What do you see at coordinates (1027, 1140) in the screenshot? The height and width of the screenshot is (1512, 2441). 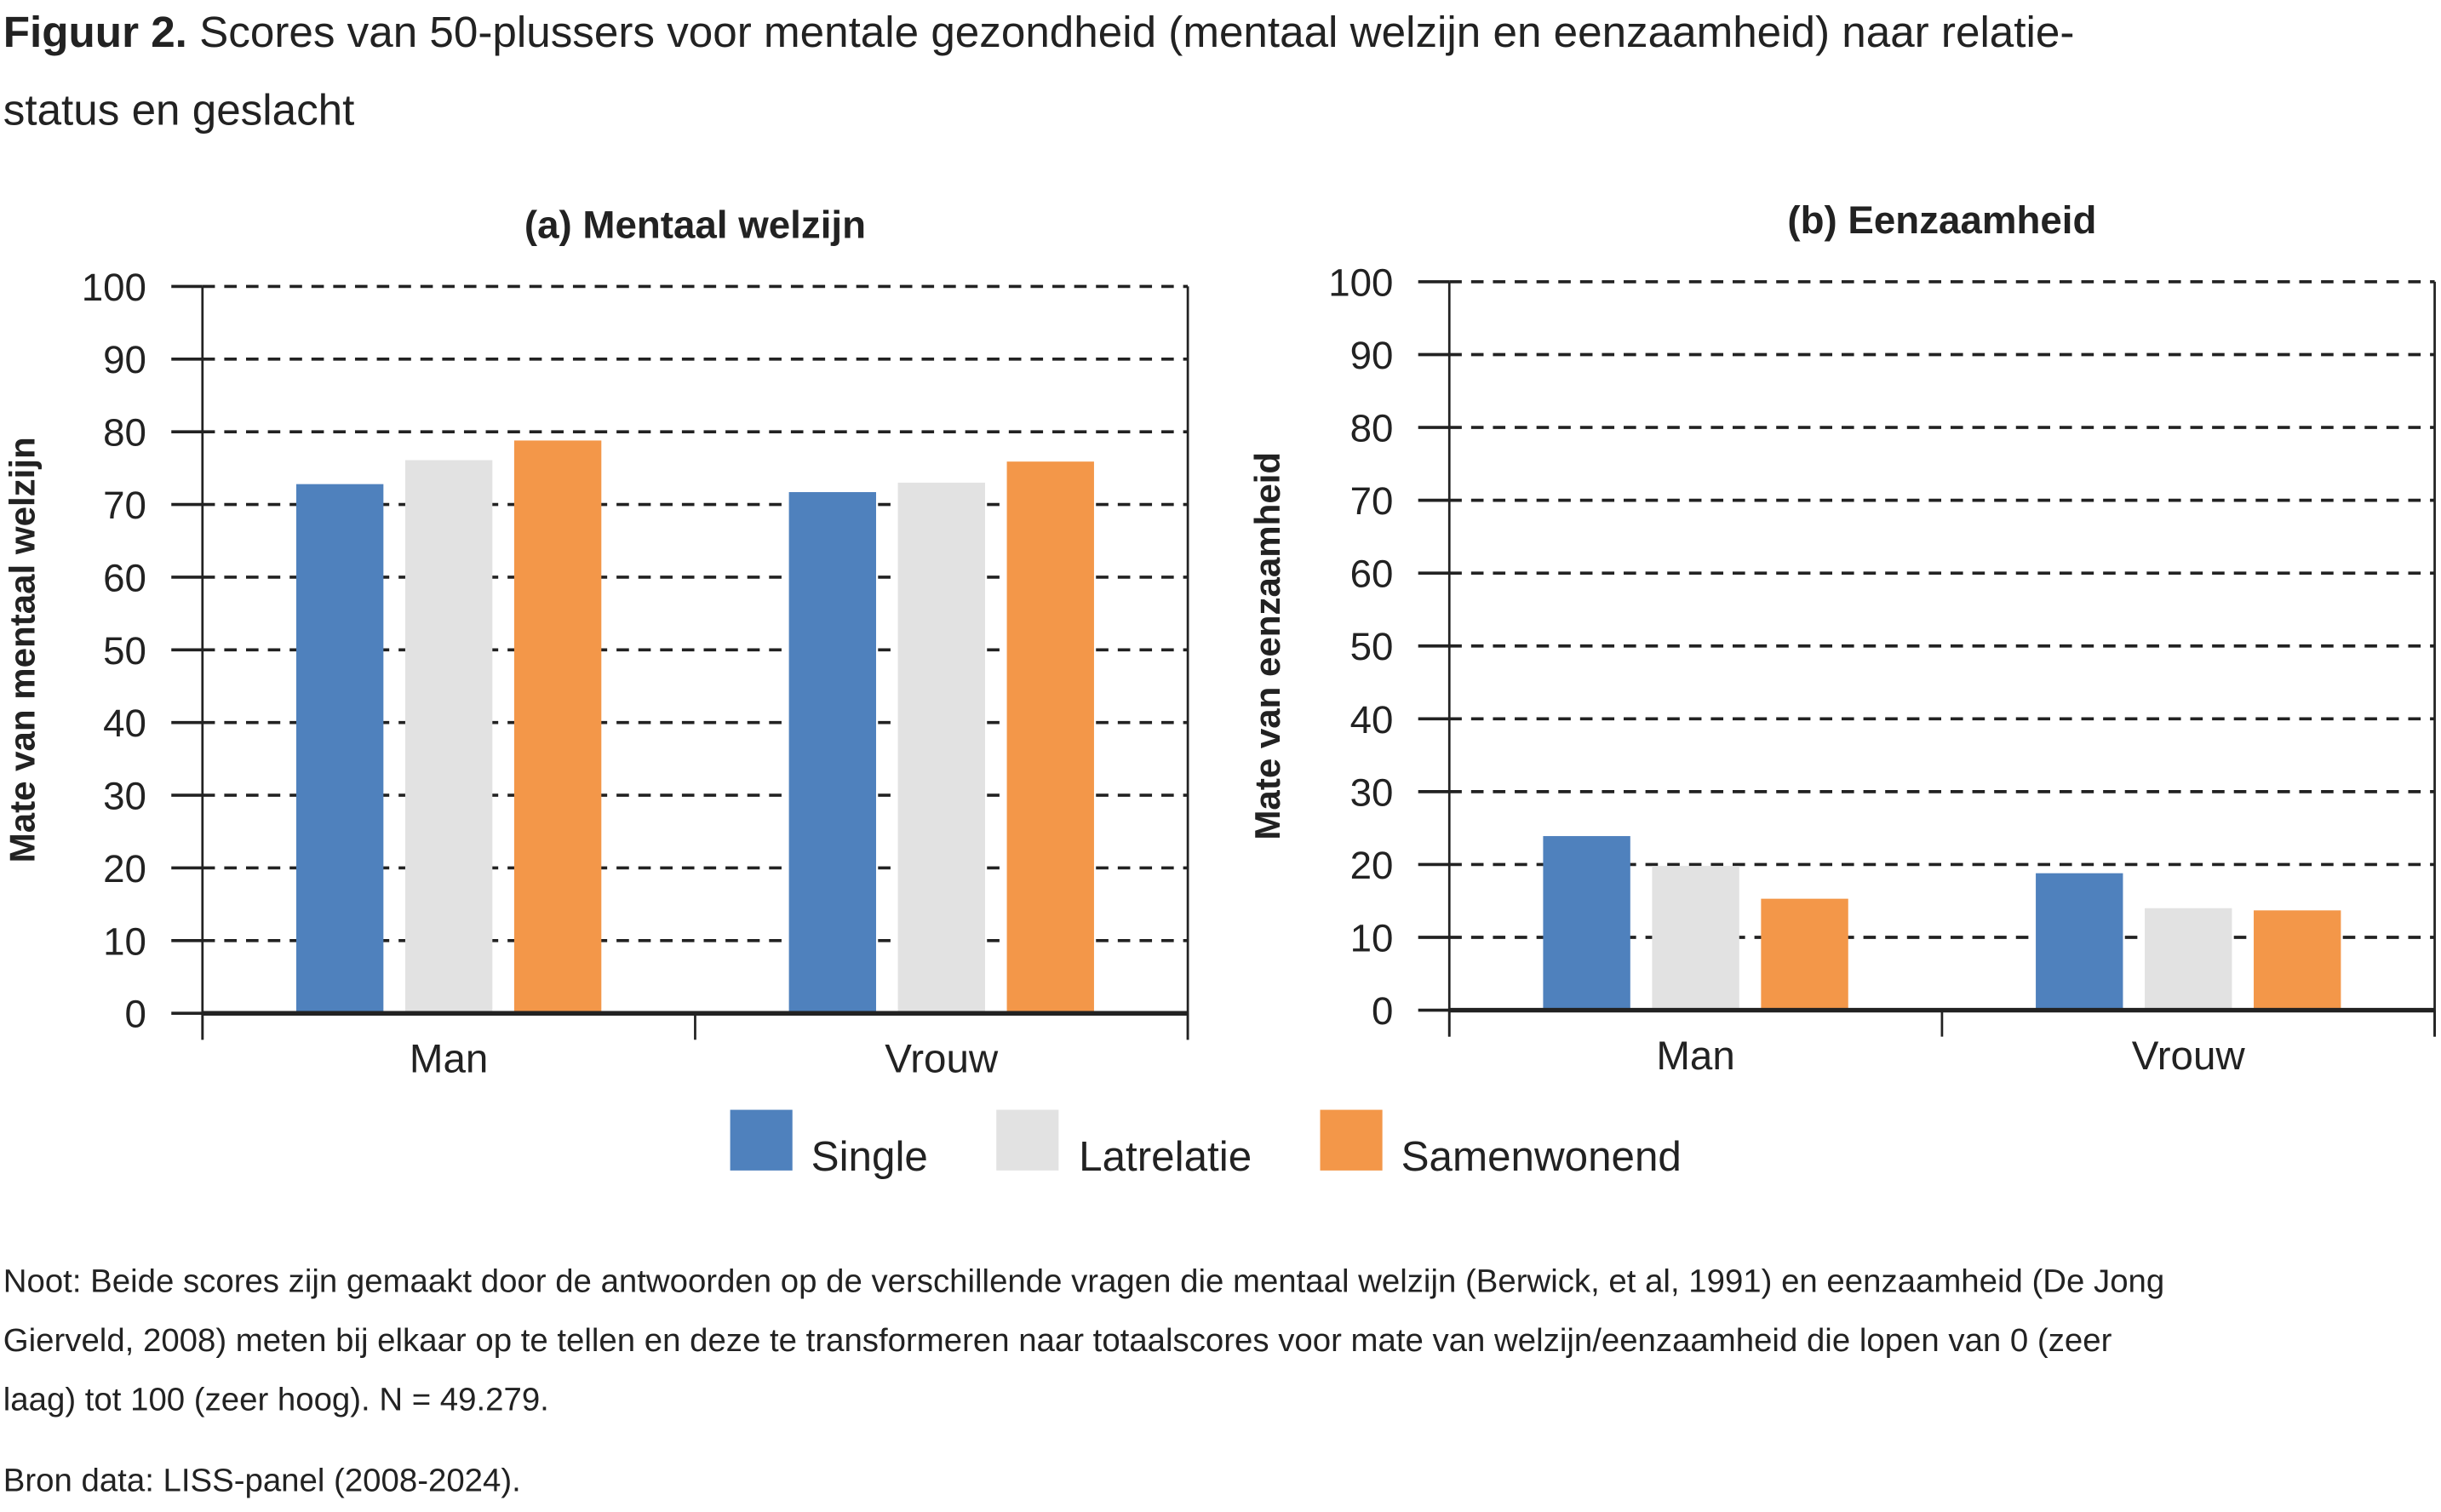 I see `legend-swatch-latrelatie` at bounding box center [1027, 1140].